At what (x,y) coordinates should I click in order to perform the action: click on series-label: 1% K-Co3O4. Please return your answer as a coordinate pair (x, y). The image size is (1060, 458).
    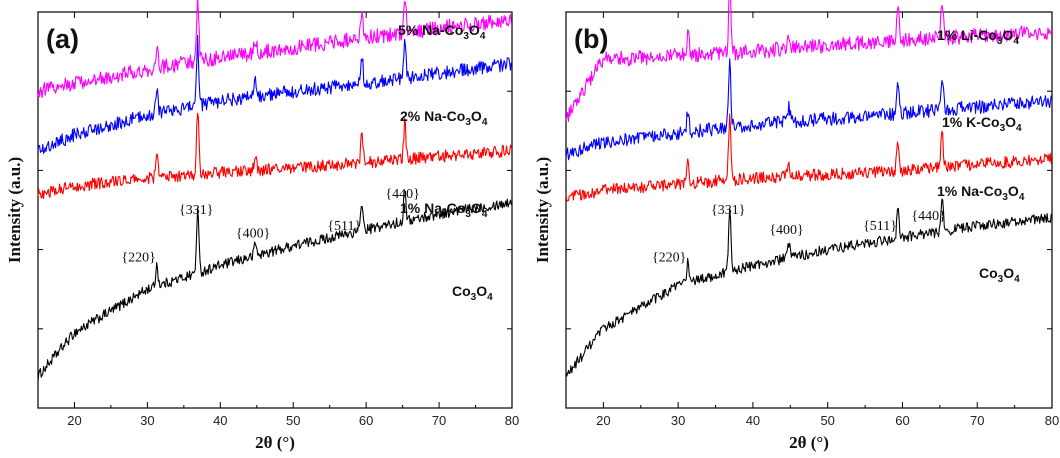
    Looking at the image, I should click on (982, 124).